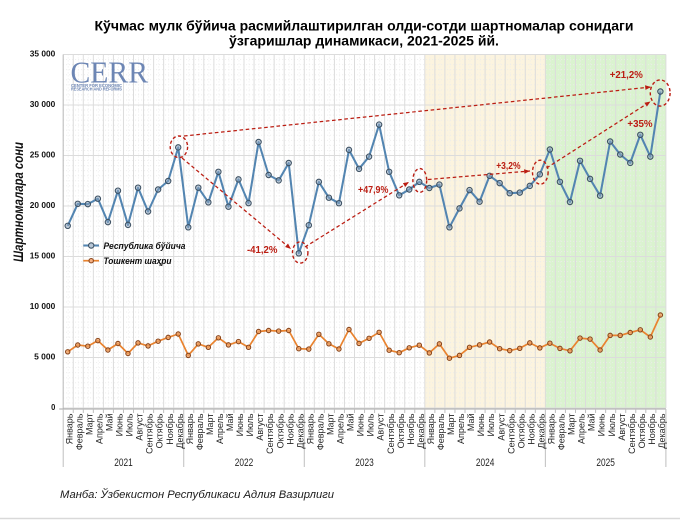 The width and height of the screenshot is (680, 524). I want to click on svg-text: 0, so click(53, 407).